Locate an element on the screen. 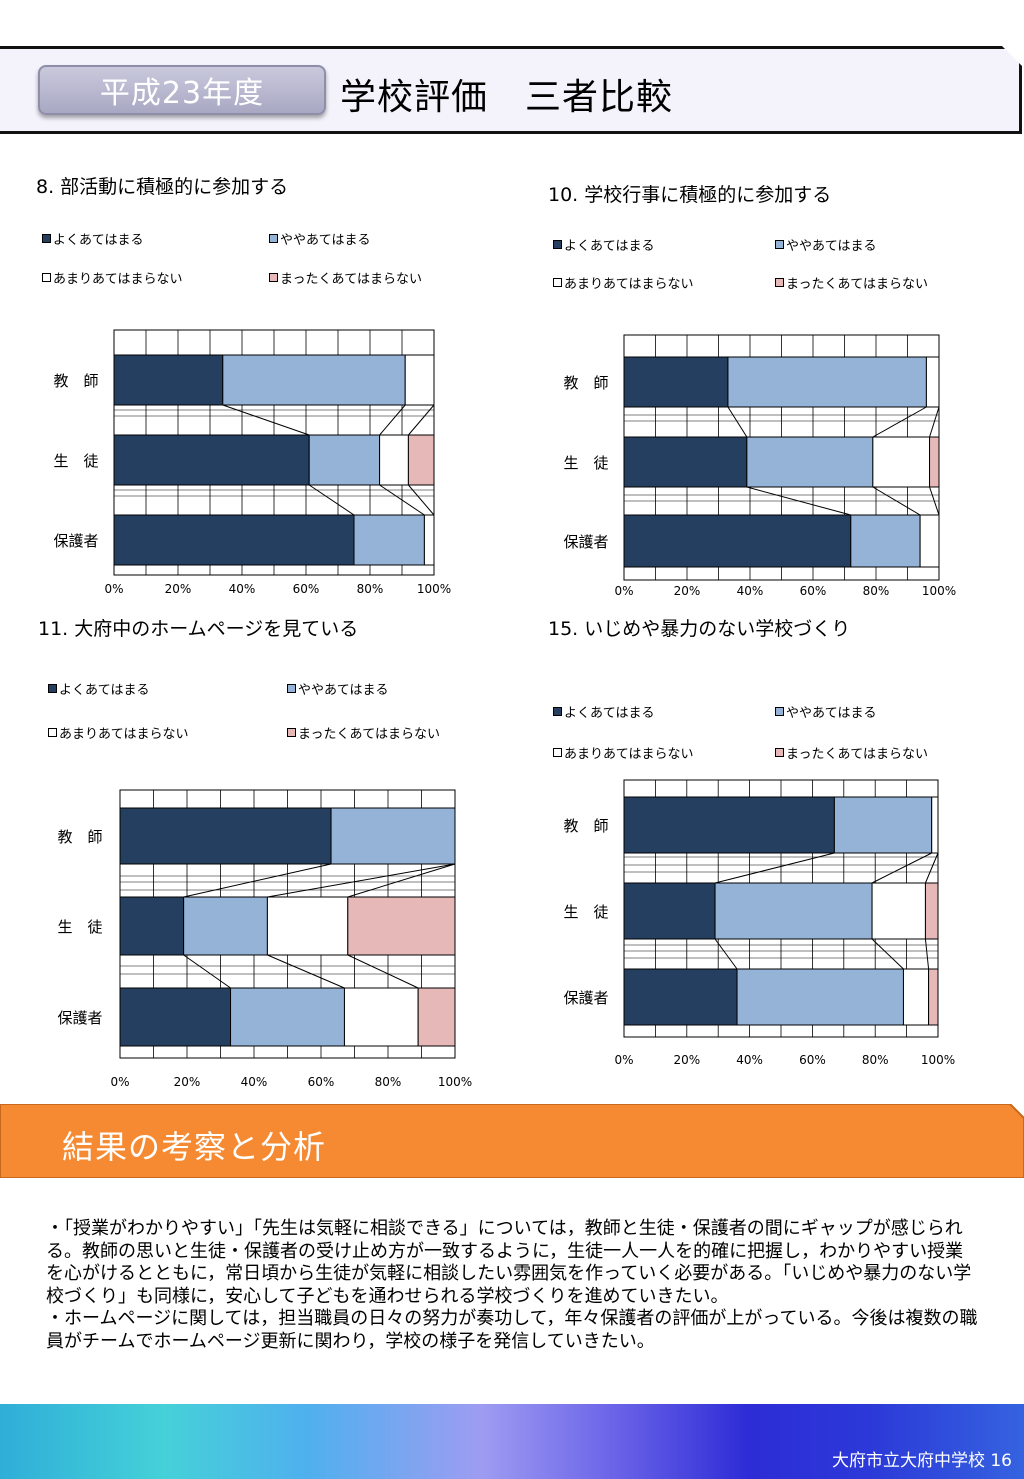 The height and width of the screenshot is (1479, 1024). footer-text: 大府市立大府中学校 16 is located at coordinates (922, 1458).